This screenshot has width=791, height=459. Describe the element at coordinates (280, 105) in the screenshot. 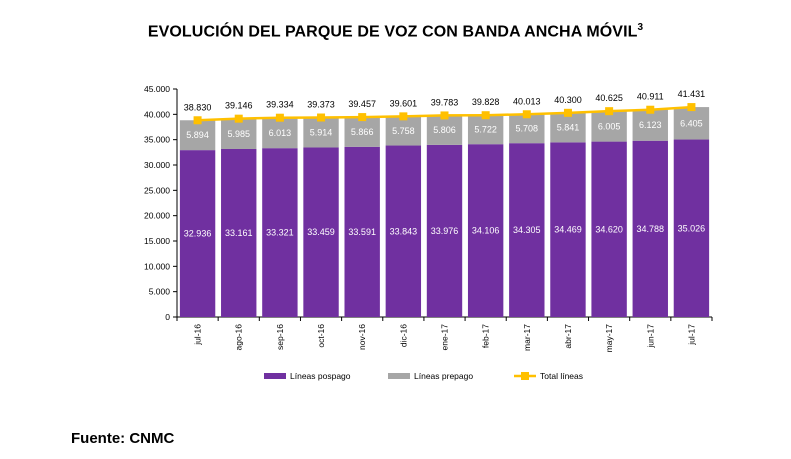

I see `data-label-total: 39.334` at that location.